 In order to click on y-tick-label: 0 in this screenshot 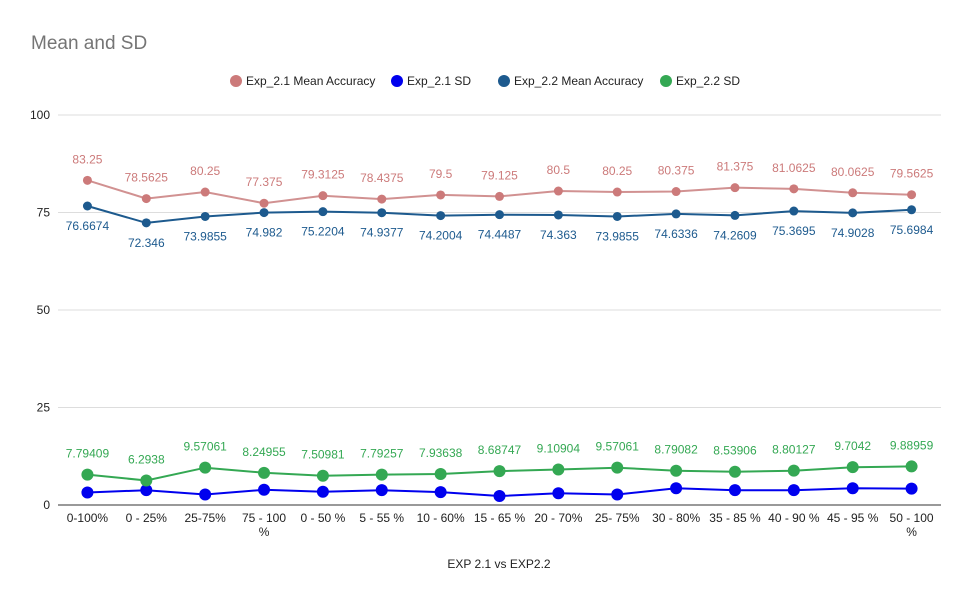, I will do `click(46, 505)`.